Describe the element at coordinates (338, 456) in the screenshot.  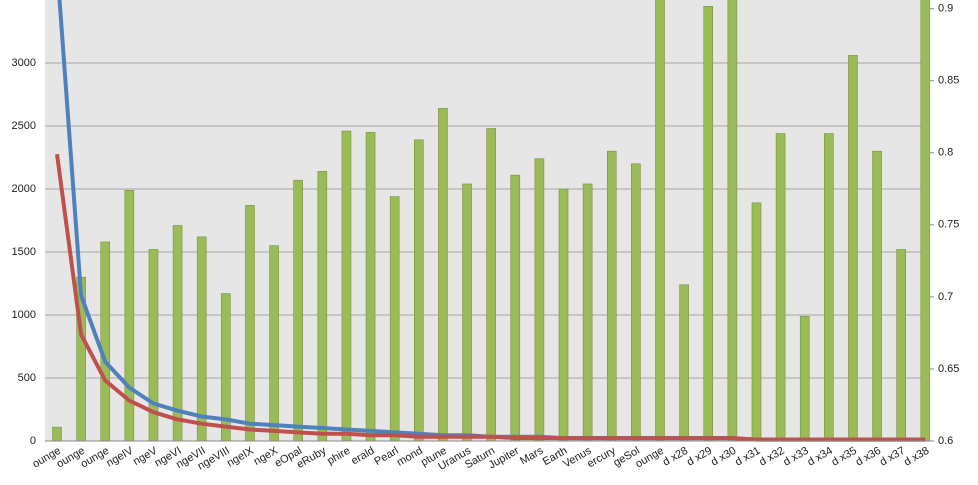
I see `x-tick-label: phire` at that location.